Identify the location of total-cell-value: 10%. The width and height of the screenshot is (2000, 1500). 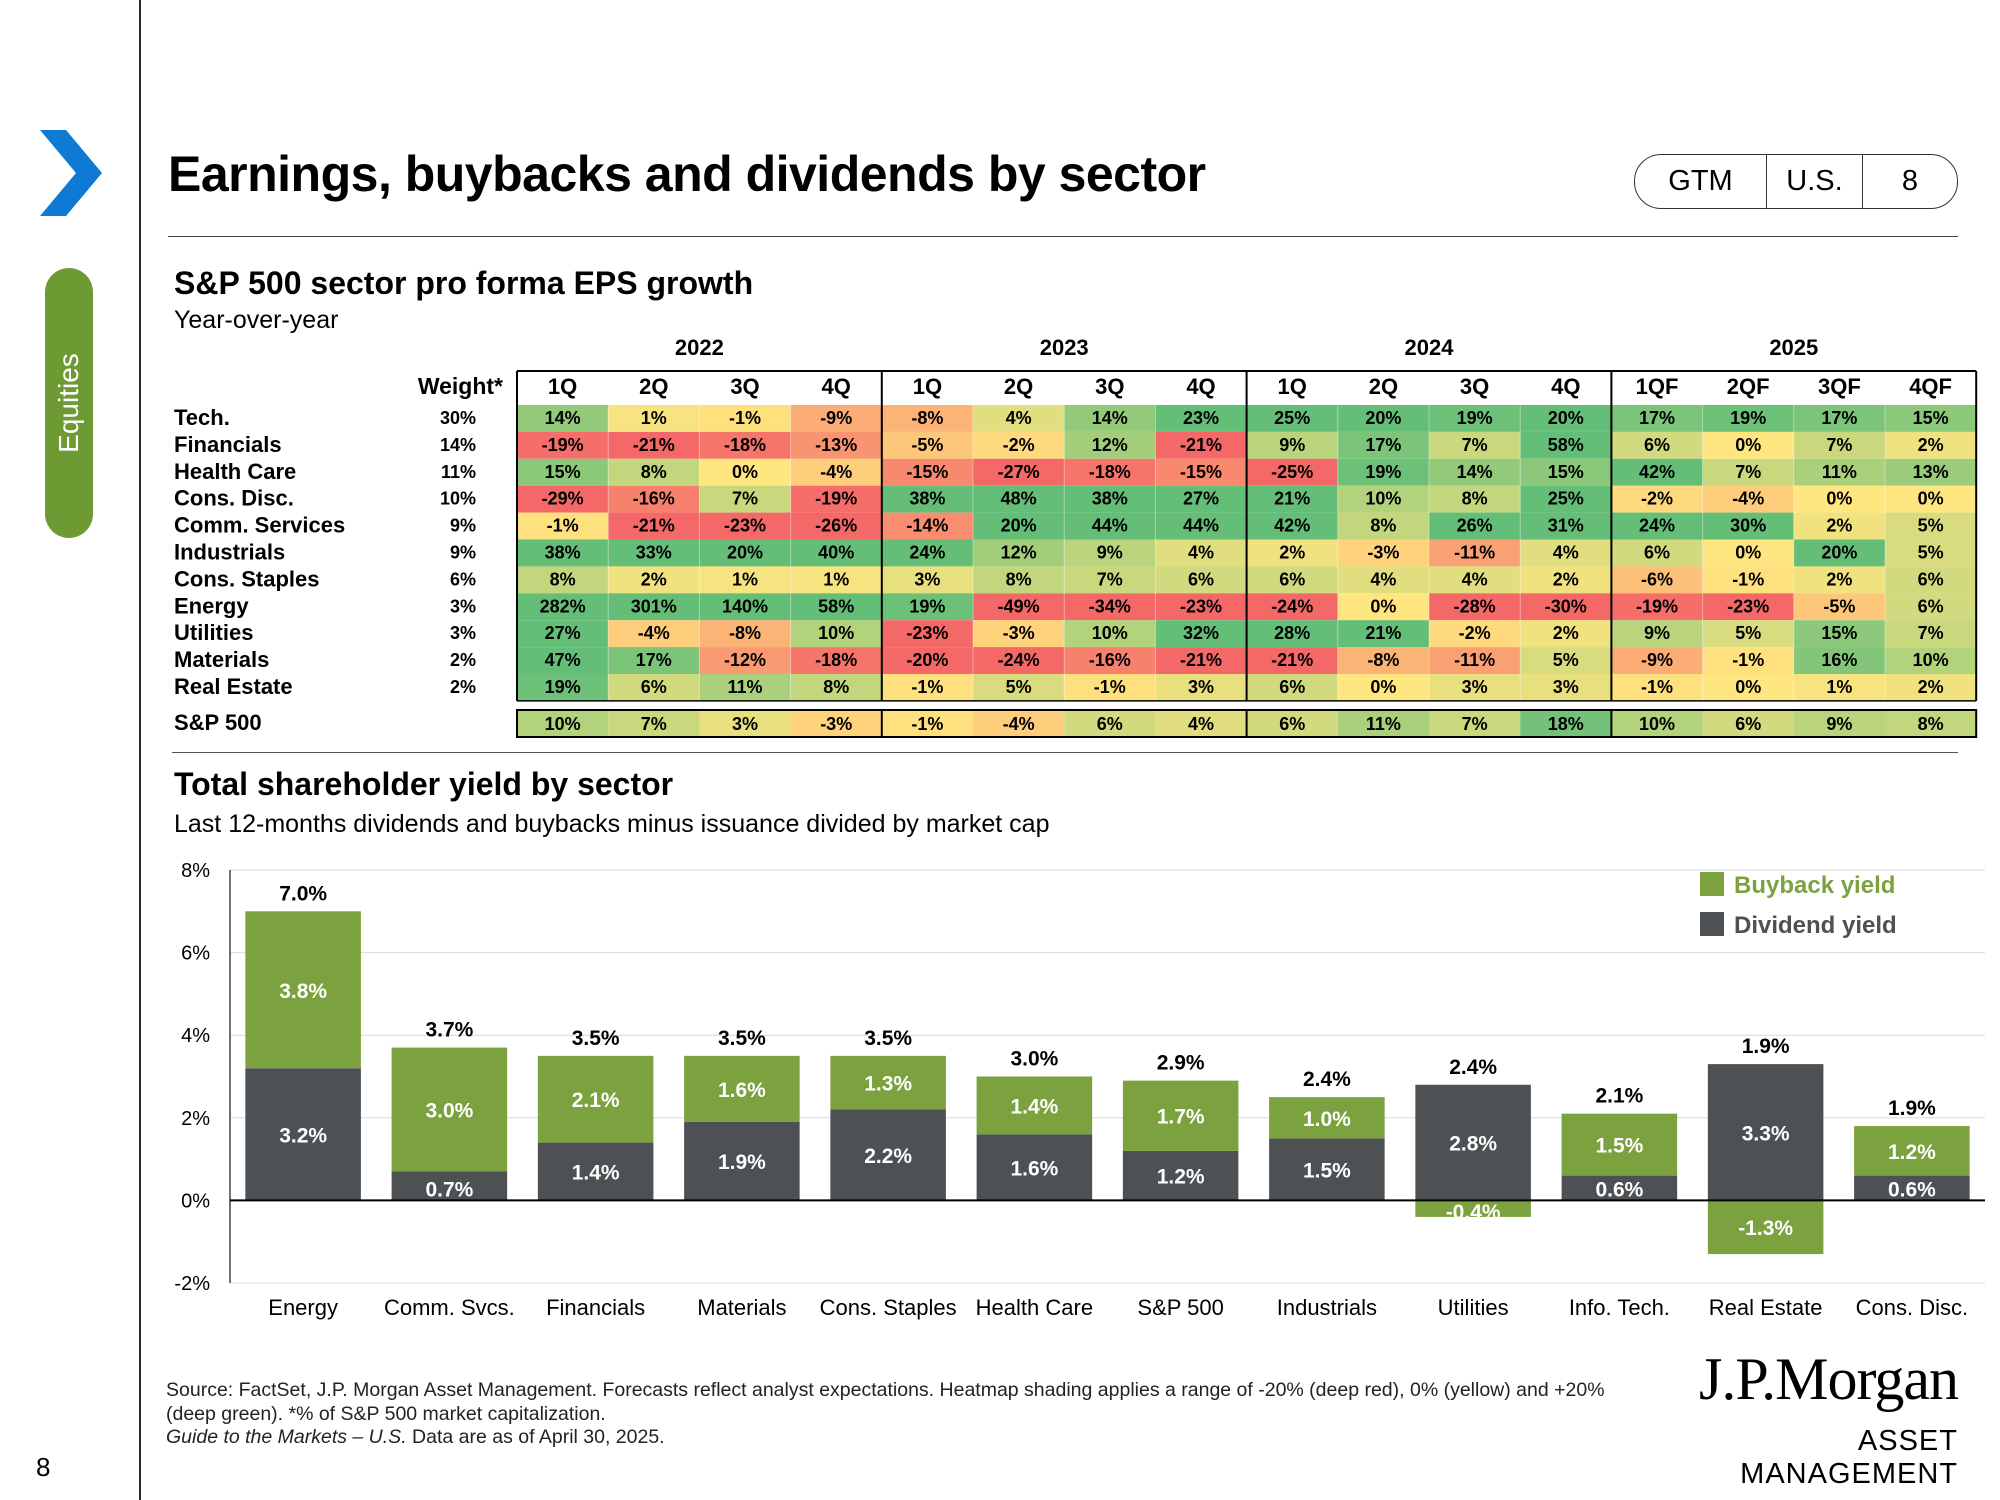
(1657, 724).